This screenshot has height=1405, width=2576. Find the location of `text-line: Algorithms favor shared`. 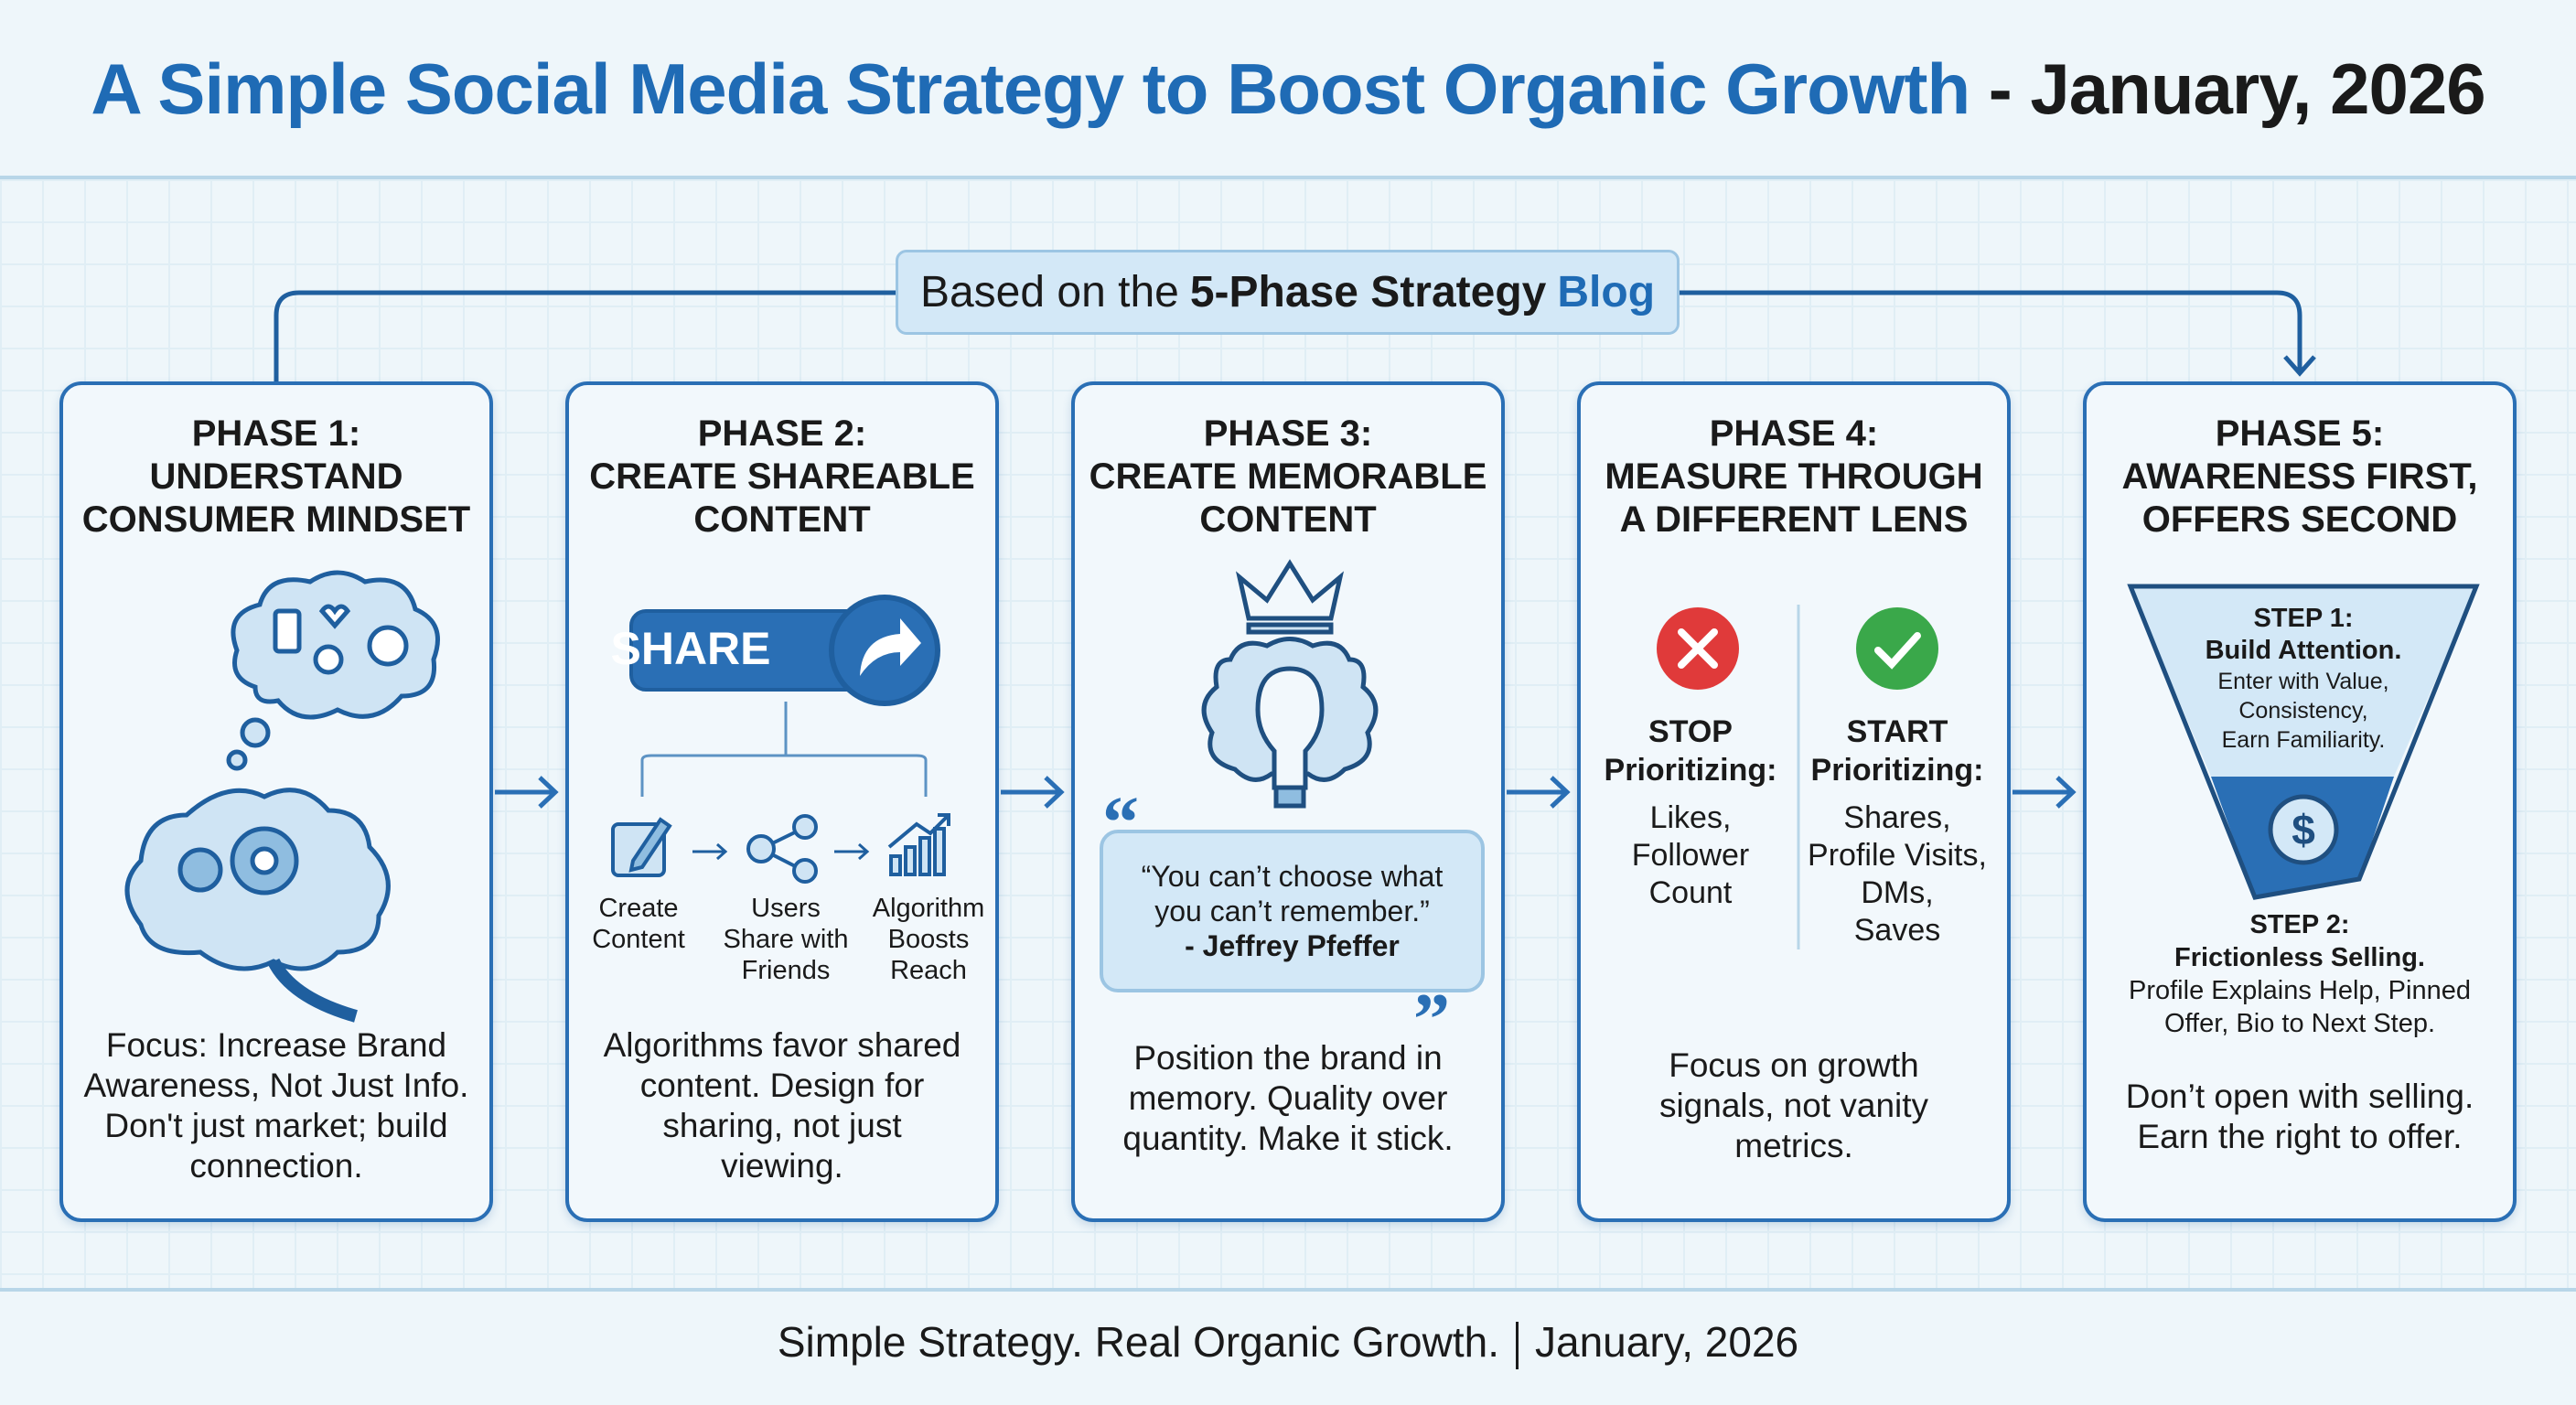

text-line: Algorithms favor shared is located at coordinates (782, 1045).